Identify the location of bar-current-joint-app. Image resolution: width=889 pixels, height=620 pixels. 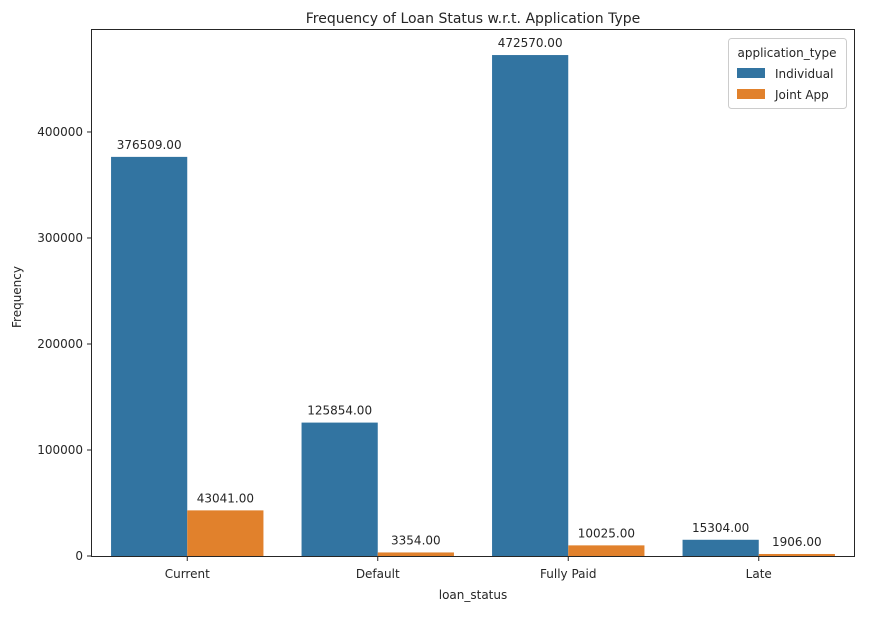
(225, 533).